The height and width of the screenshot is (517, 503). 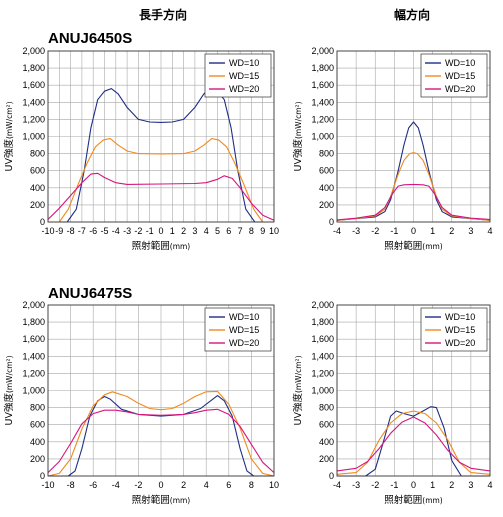 I want to click on x-tick-label: 8, so click(x=251, y=485).